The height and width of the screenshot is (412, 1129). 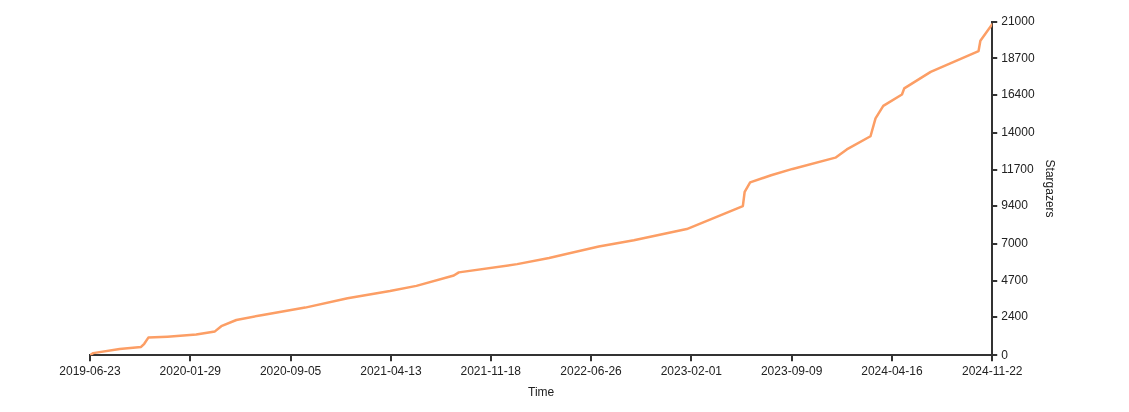 I want to click on x-tick-label: 2019-06-23, so click(x=90, y=370).